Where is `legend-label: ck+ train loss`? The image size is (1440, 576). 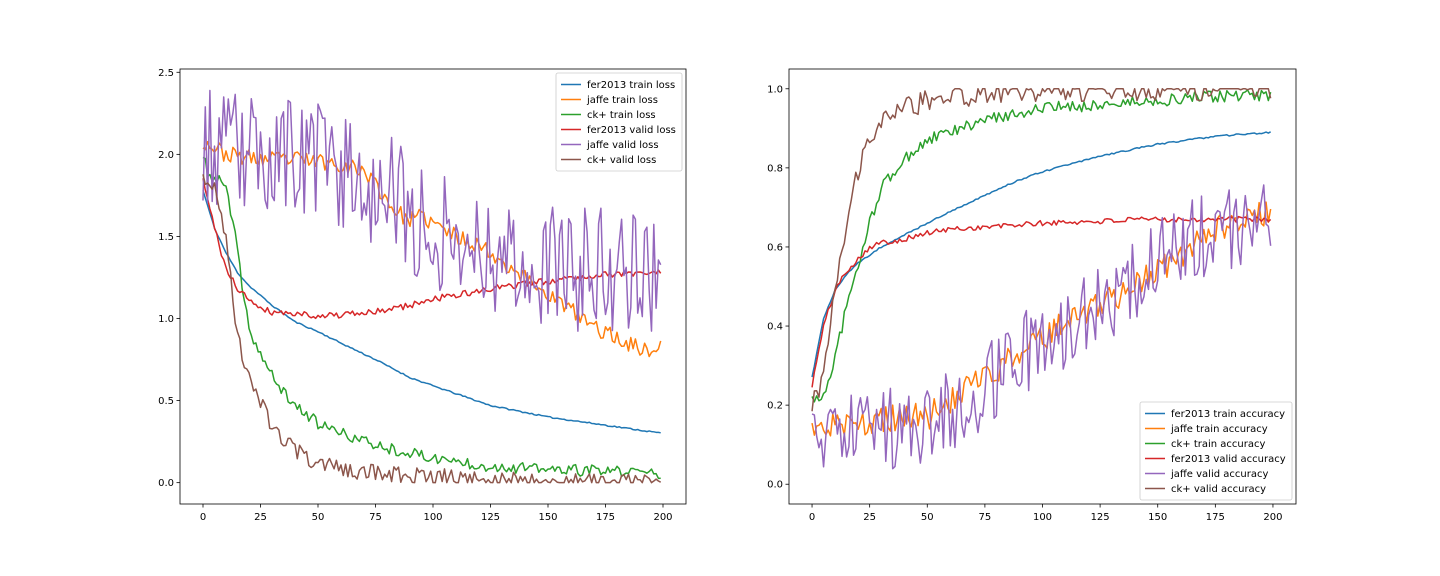 legend-label: ck+ train loss is located at coordinates (621, 115).